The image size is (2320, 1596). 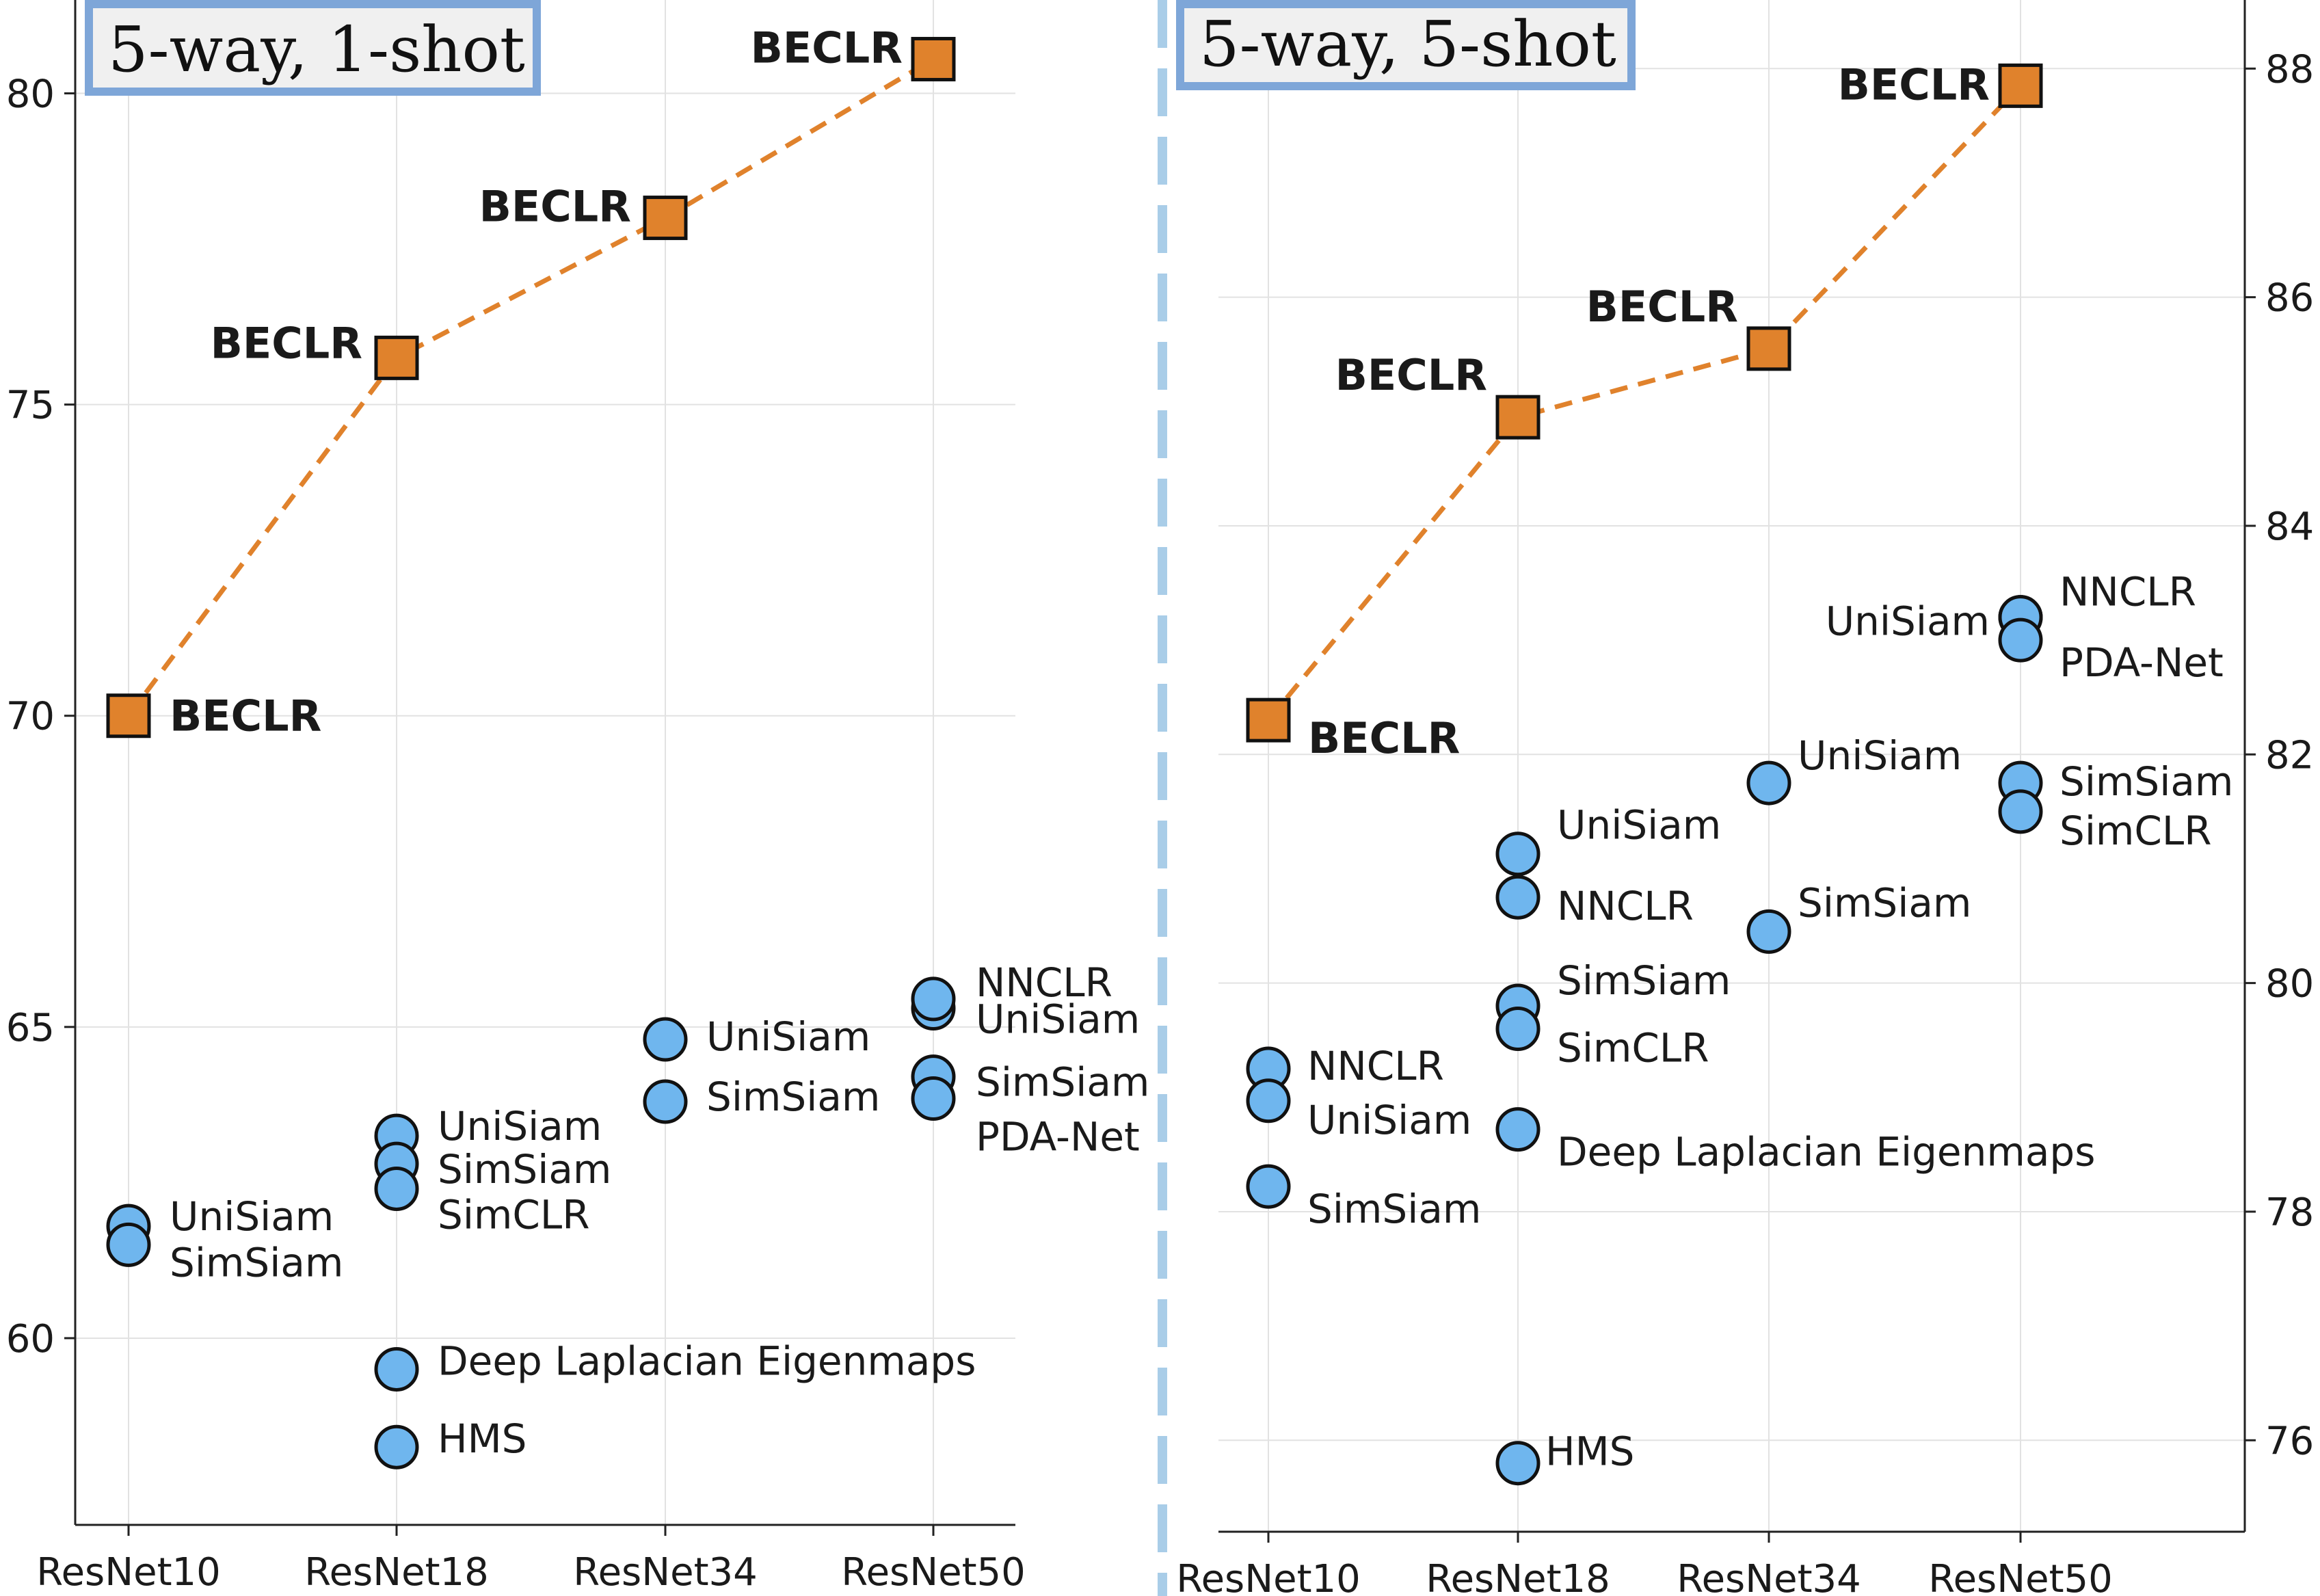 I want to click on y-tick-label: 82, so click(x=2289, y=755).